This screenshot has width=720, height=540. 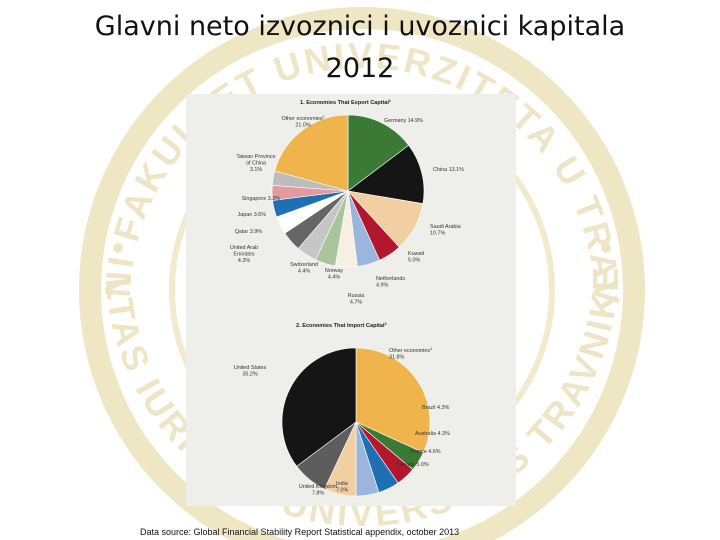 What do you see at coordinates (334, 274) in the screenshot?
I see `pie-1-label-norway: Norway 4.4%` at bounding box center [334, 274].